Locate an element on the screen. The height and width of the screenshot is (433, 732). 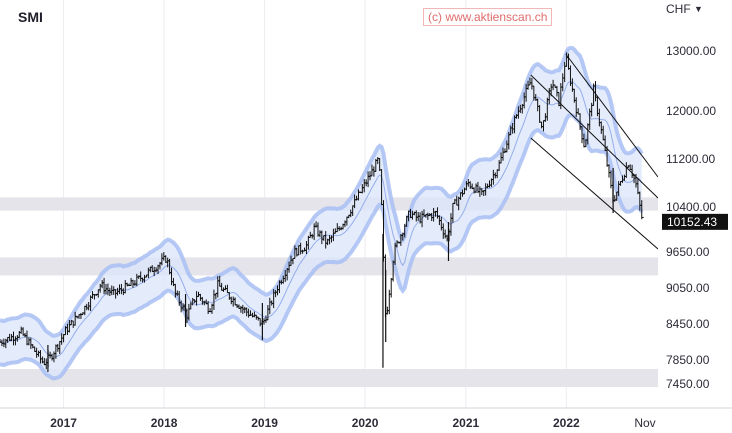
last-price-tag is located at coordinates (695, 221).